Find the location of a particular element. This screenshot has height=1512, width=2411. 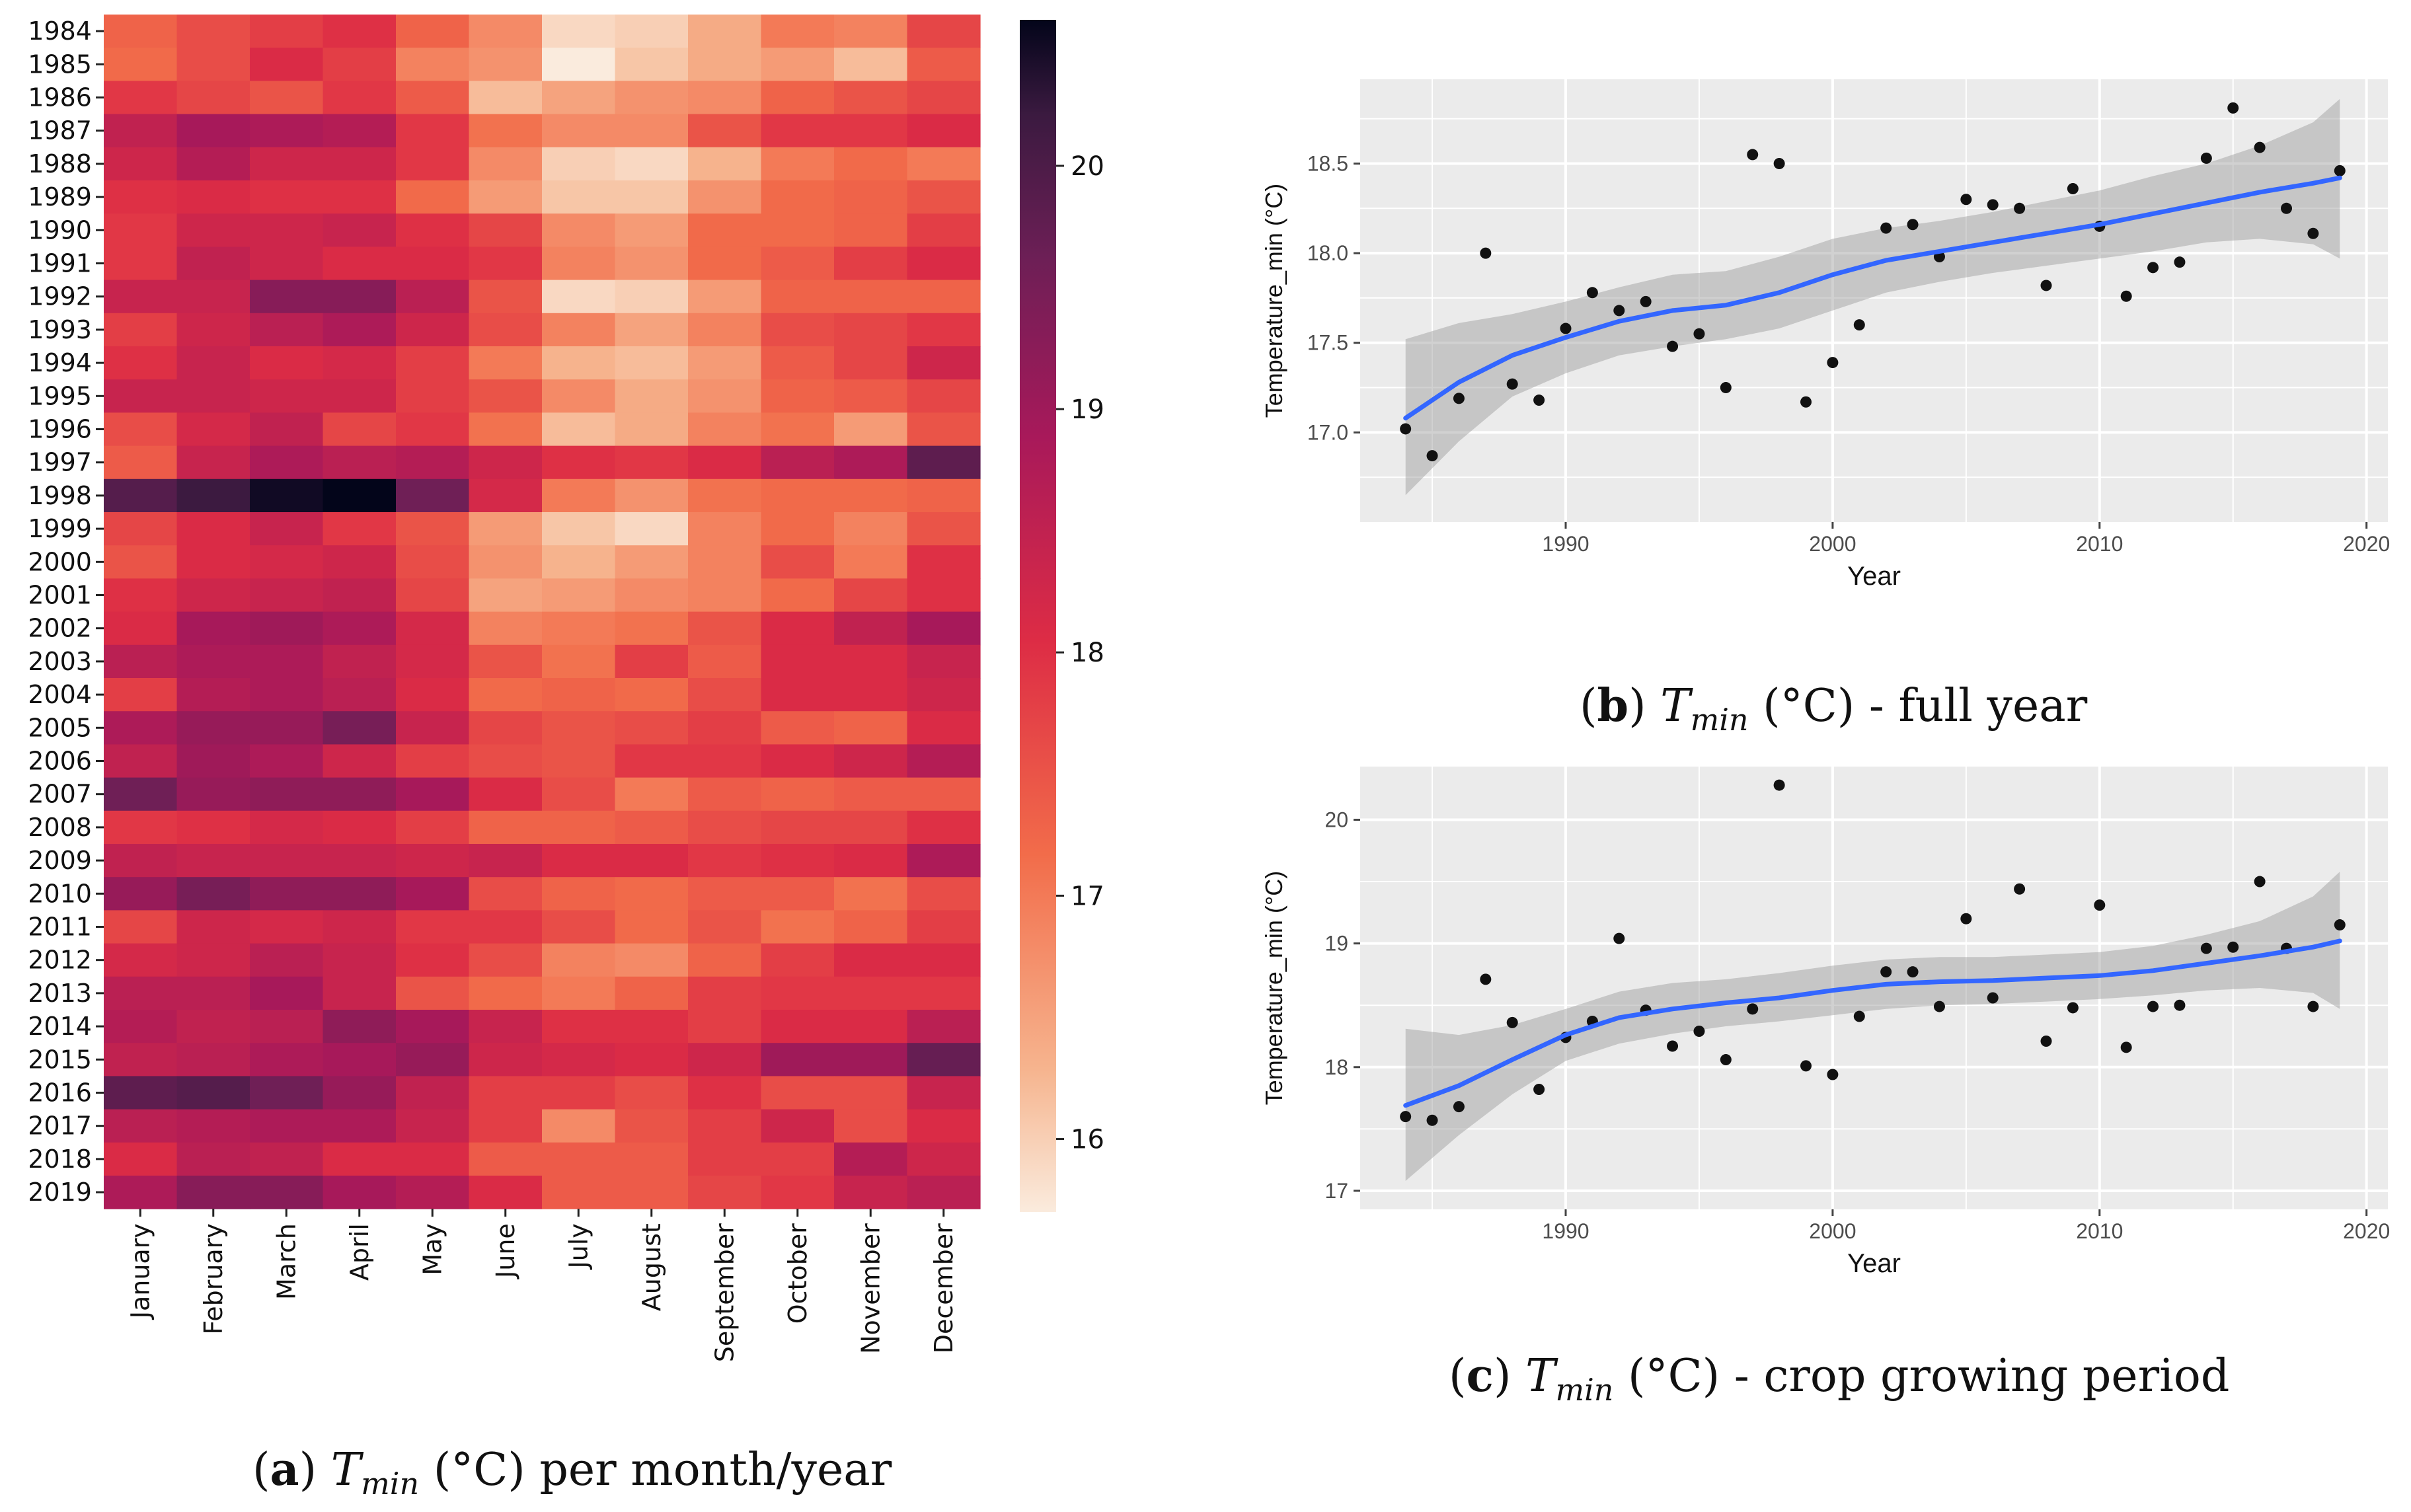

year-label: 2004 is located at coordinates (60, 694).